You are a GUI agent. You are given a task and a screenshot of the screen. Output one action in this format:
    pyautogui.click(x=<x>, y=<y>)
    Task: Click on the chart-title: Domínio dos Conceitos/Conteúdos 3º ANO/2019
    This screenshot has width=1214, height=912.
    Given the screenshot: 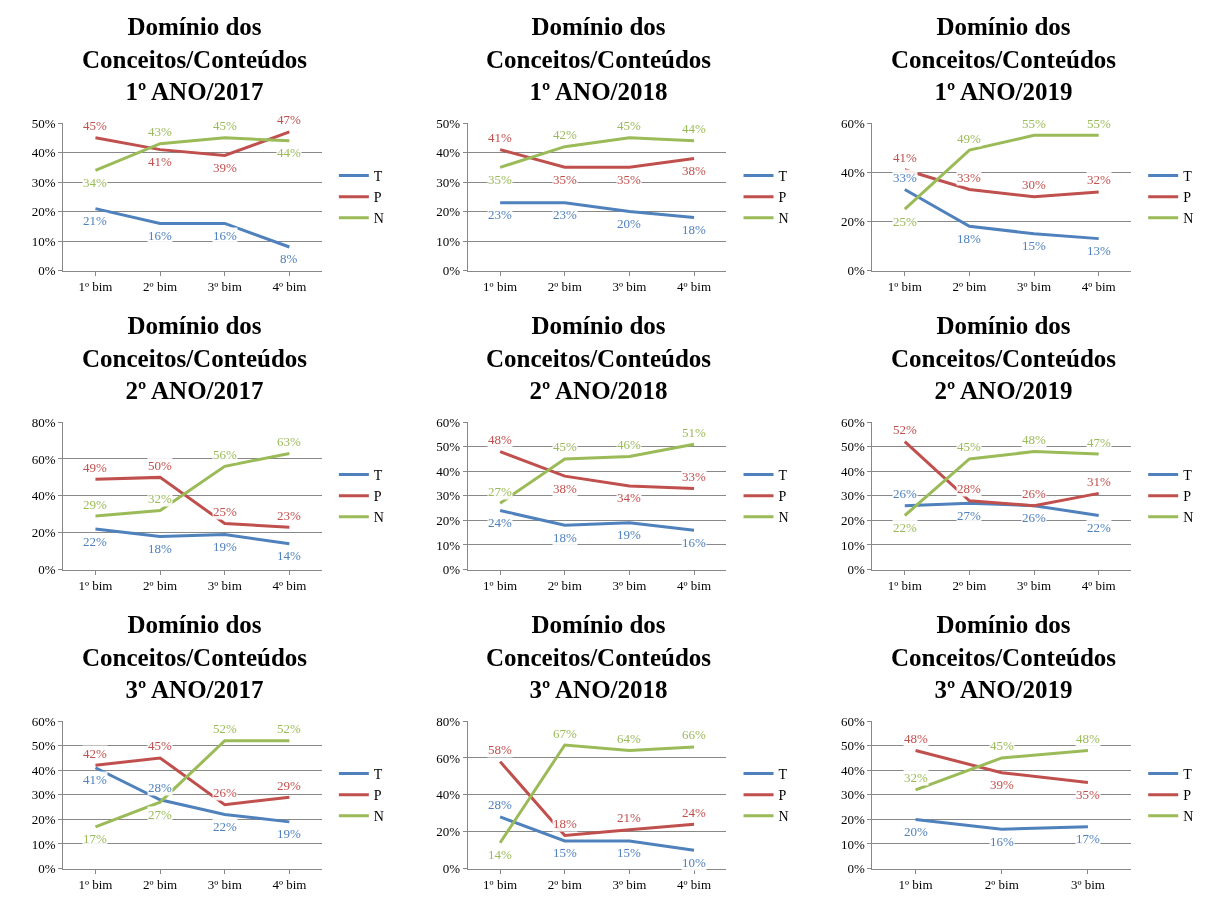 What is the action you would take?
    pyautogui.click(x=1004, y=657)
    